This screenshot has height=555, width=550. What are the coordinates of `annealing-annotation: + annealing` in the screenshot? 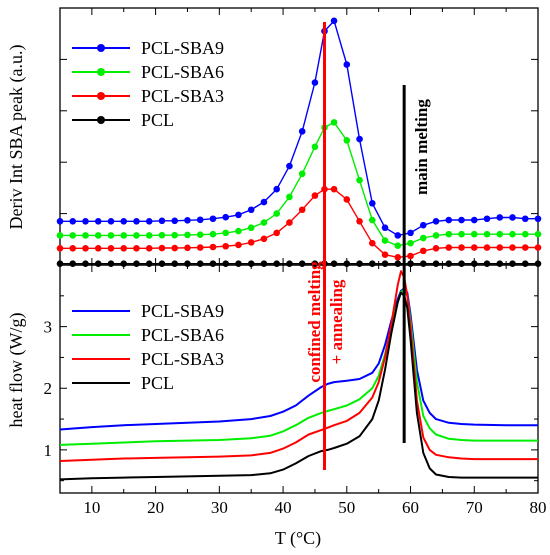 It's located at (336, 321).